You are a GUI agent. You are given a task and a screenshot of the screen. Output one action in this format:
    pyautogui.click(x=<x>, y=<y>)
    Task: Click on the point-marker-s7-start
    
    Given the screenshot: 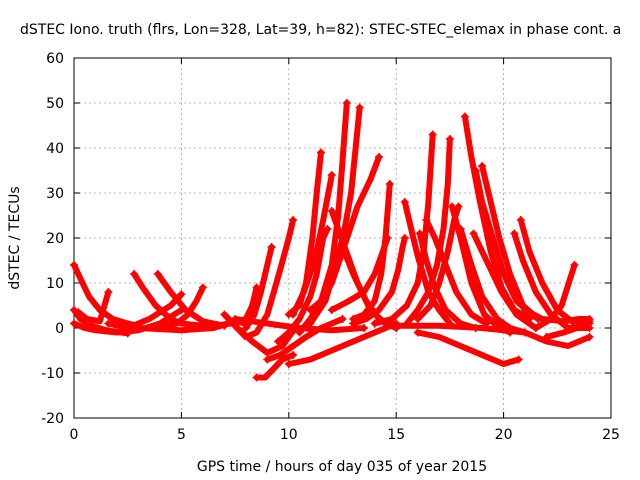 What is the action you would take?
    pyautogui.click(x=108, y=323)
    